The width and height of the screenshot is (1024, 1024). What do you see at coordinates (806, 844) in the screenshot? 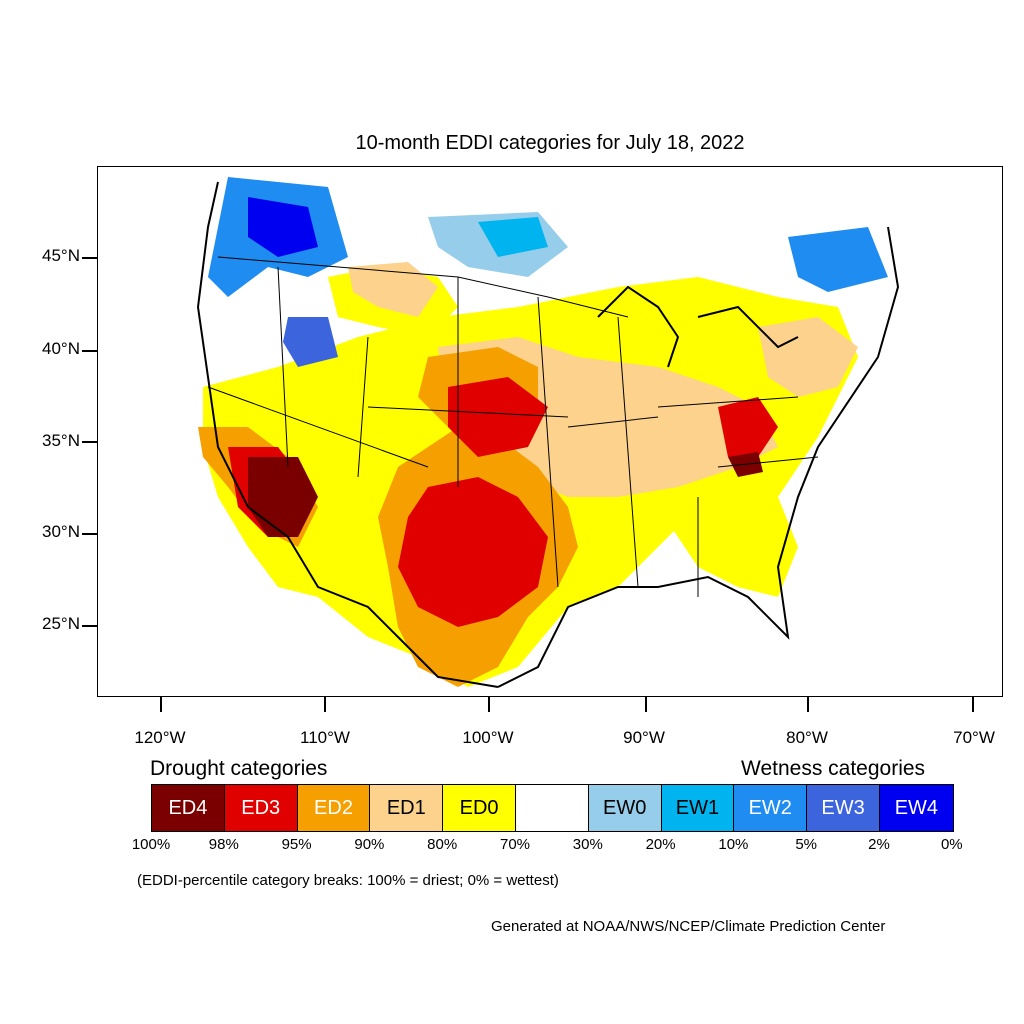
I see `percentile-break-label: 5%` at bounding box center [806, 844].